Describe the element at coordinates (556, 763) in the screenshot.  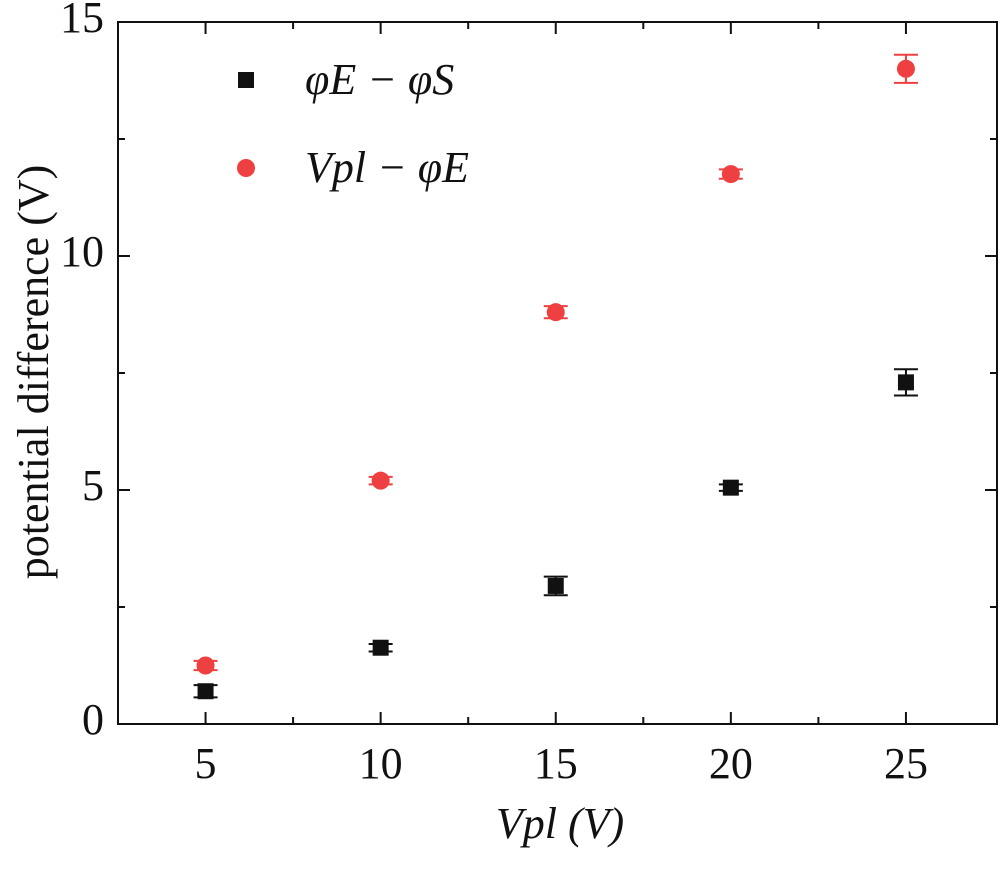
I see `x-tick-label: 15` at that location.